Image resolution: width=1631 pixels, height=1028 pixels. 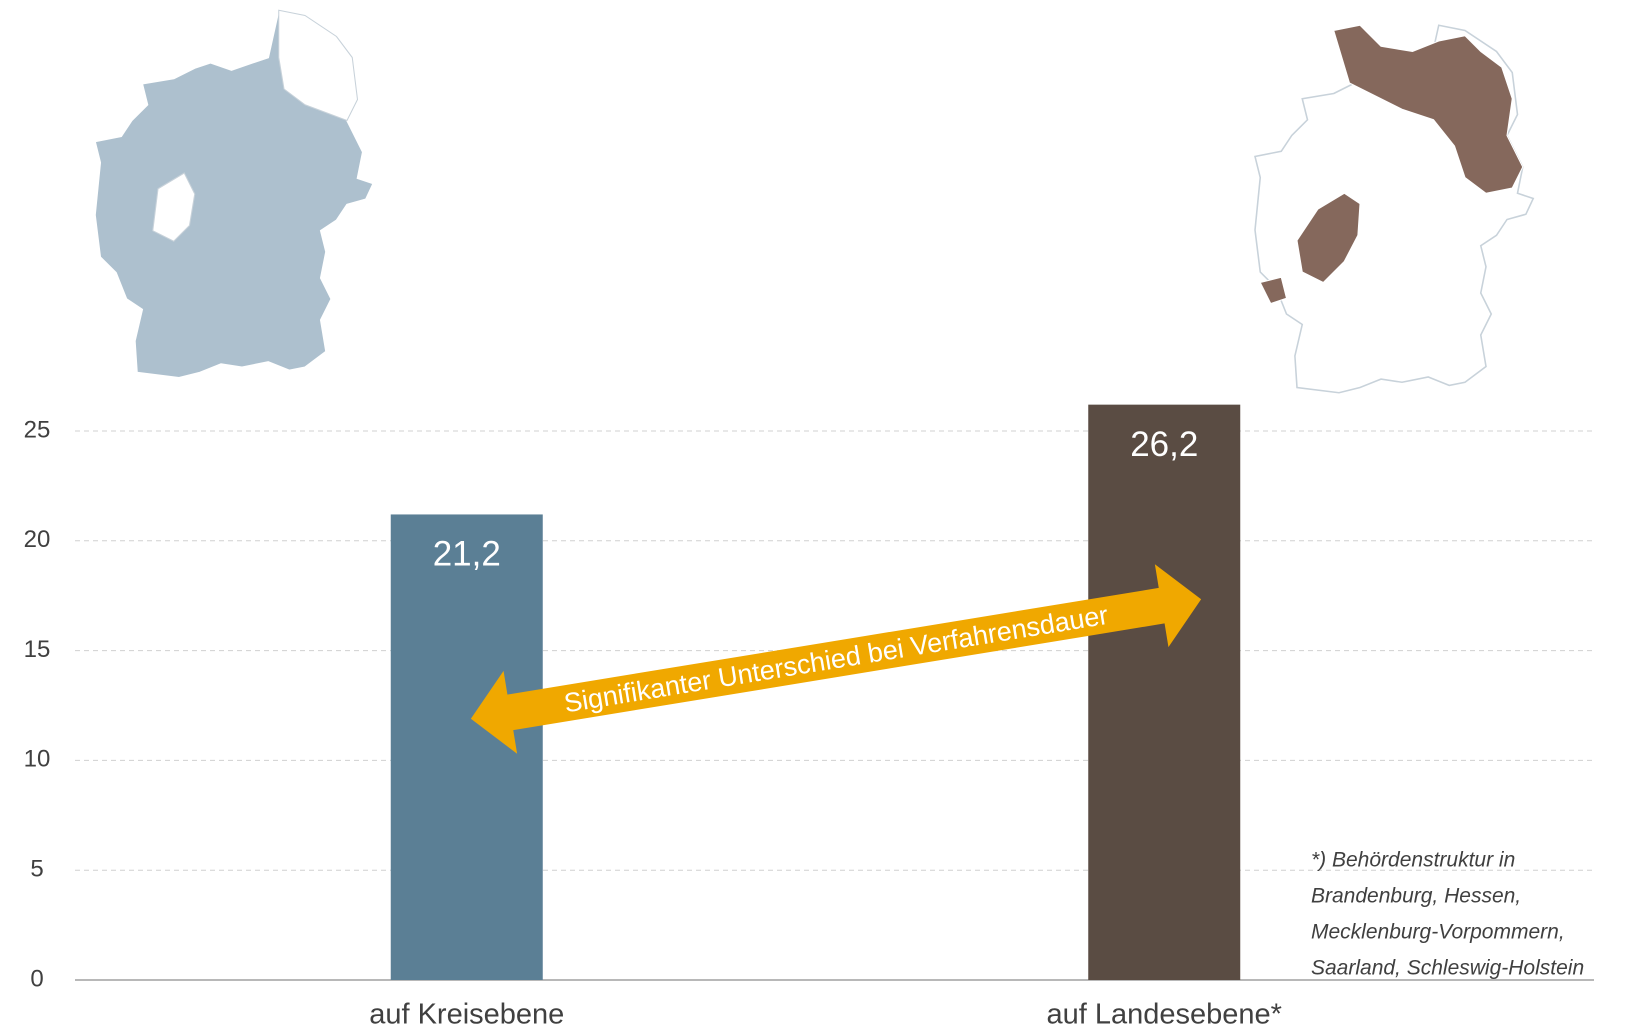 What do you see at coordinates (1413, 860) in the screenshot?
I see `footnote: *) Behördenstruktur in` at bounding box center [1413, 860].